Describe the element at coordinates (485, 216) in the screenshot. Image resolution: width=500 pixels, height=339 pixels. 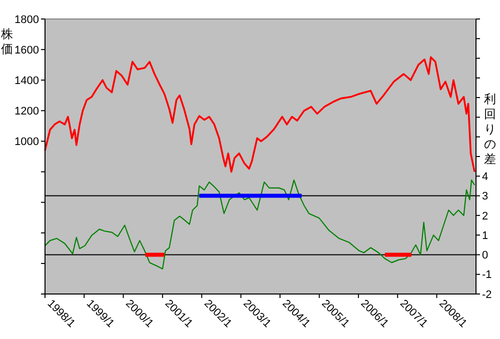
I see `y2-tick-label: 2` at that location.